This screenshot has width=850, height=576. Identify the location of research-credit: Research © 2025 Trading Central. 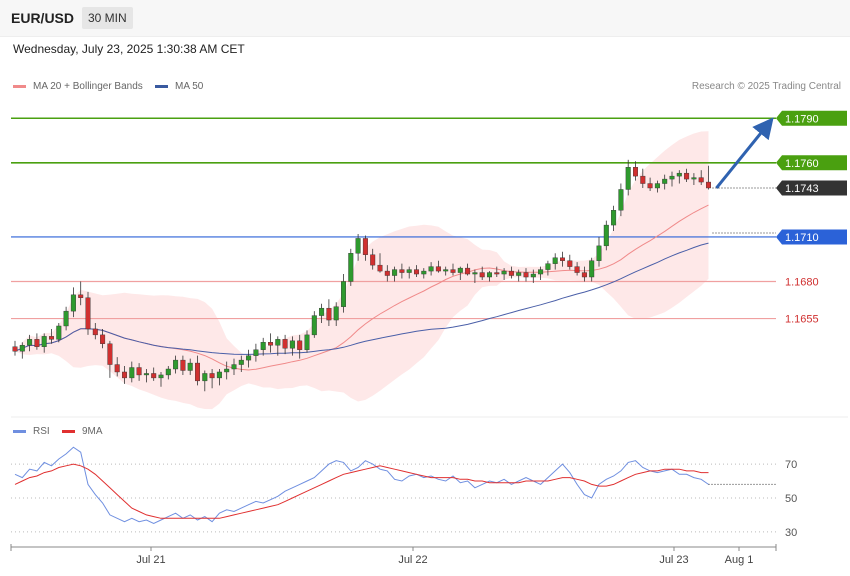
(766, 86).